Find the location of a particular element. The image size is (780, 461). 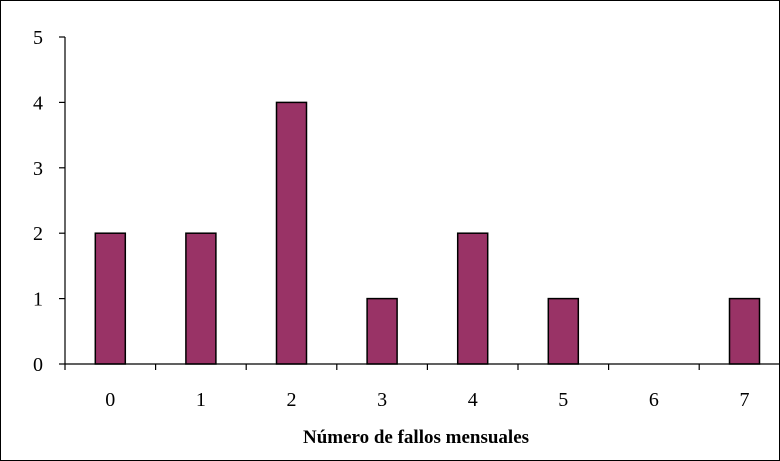

x-tick-label-4: 4 is located at coordinates (473, 400).